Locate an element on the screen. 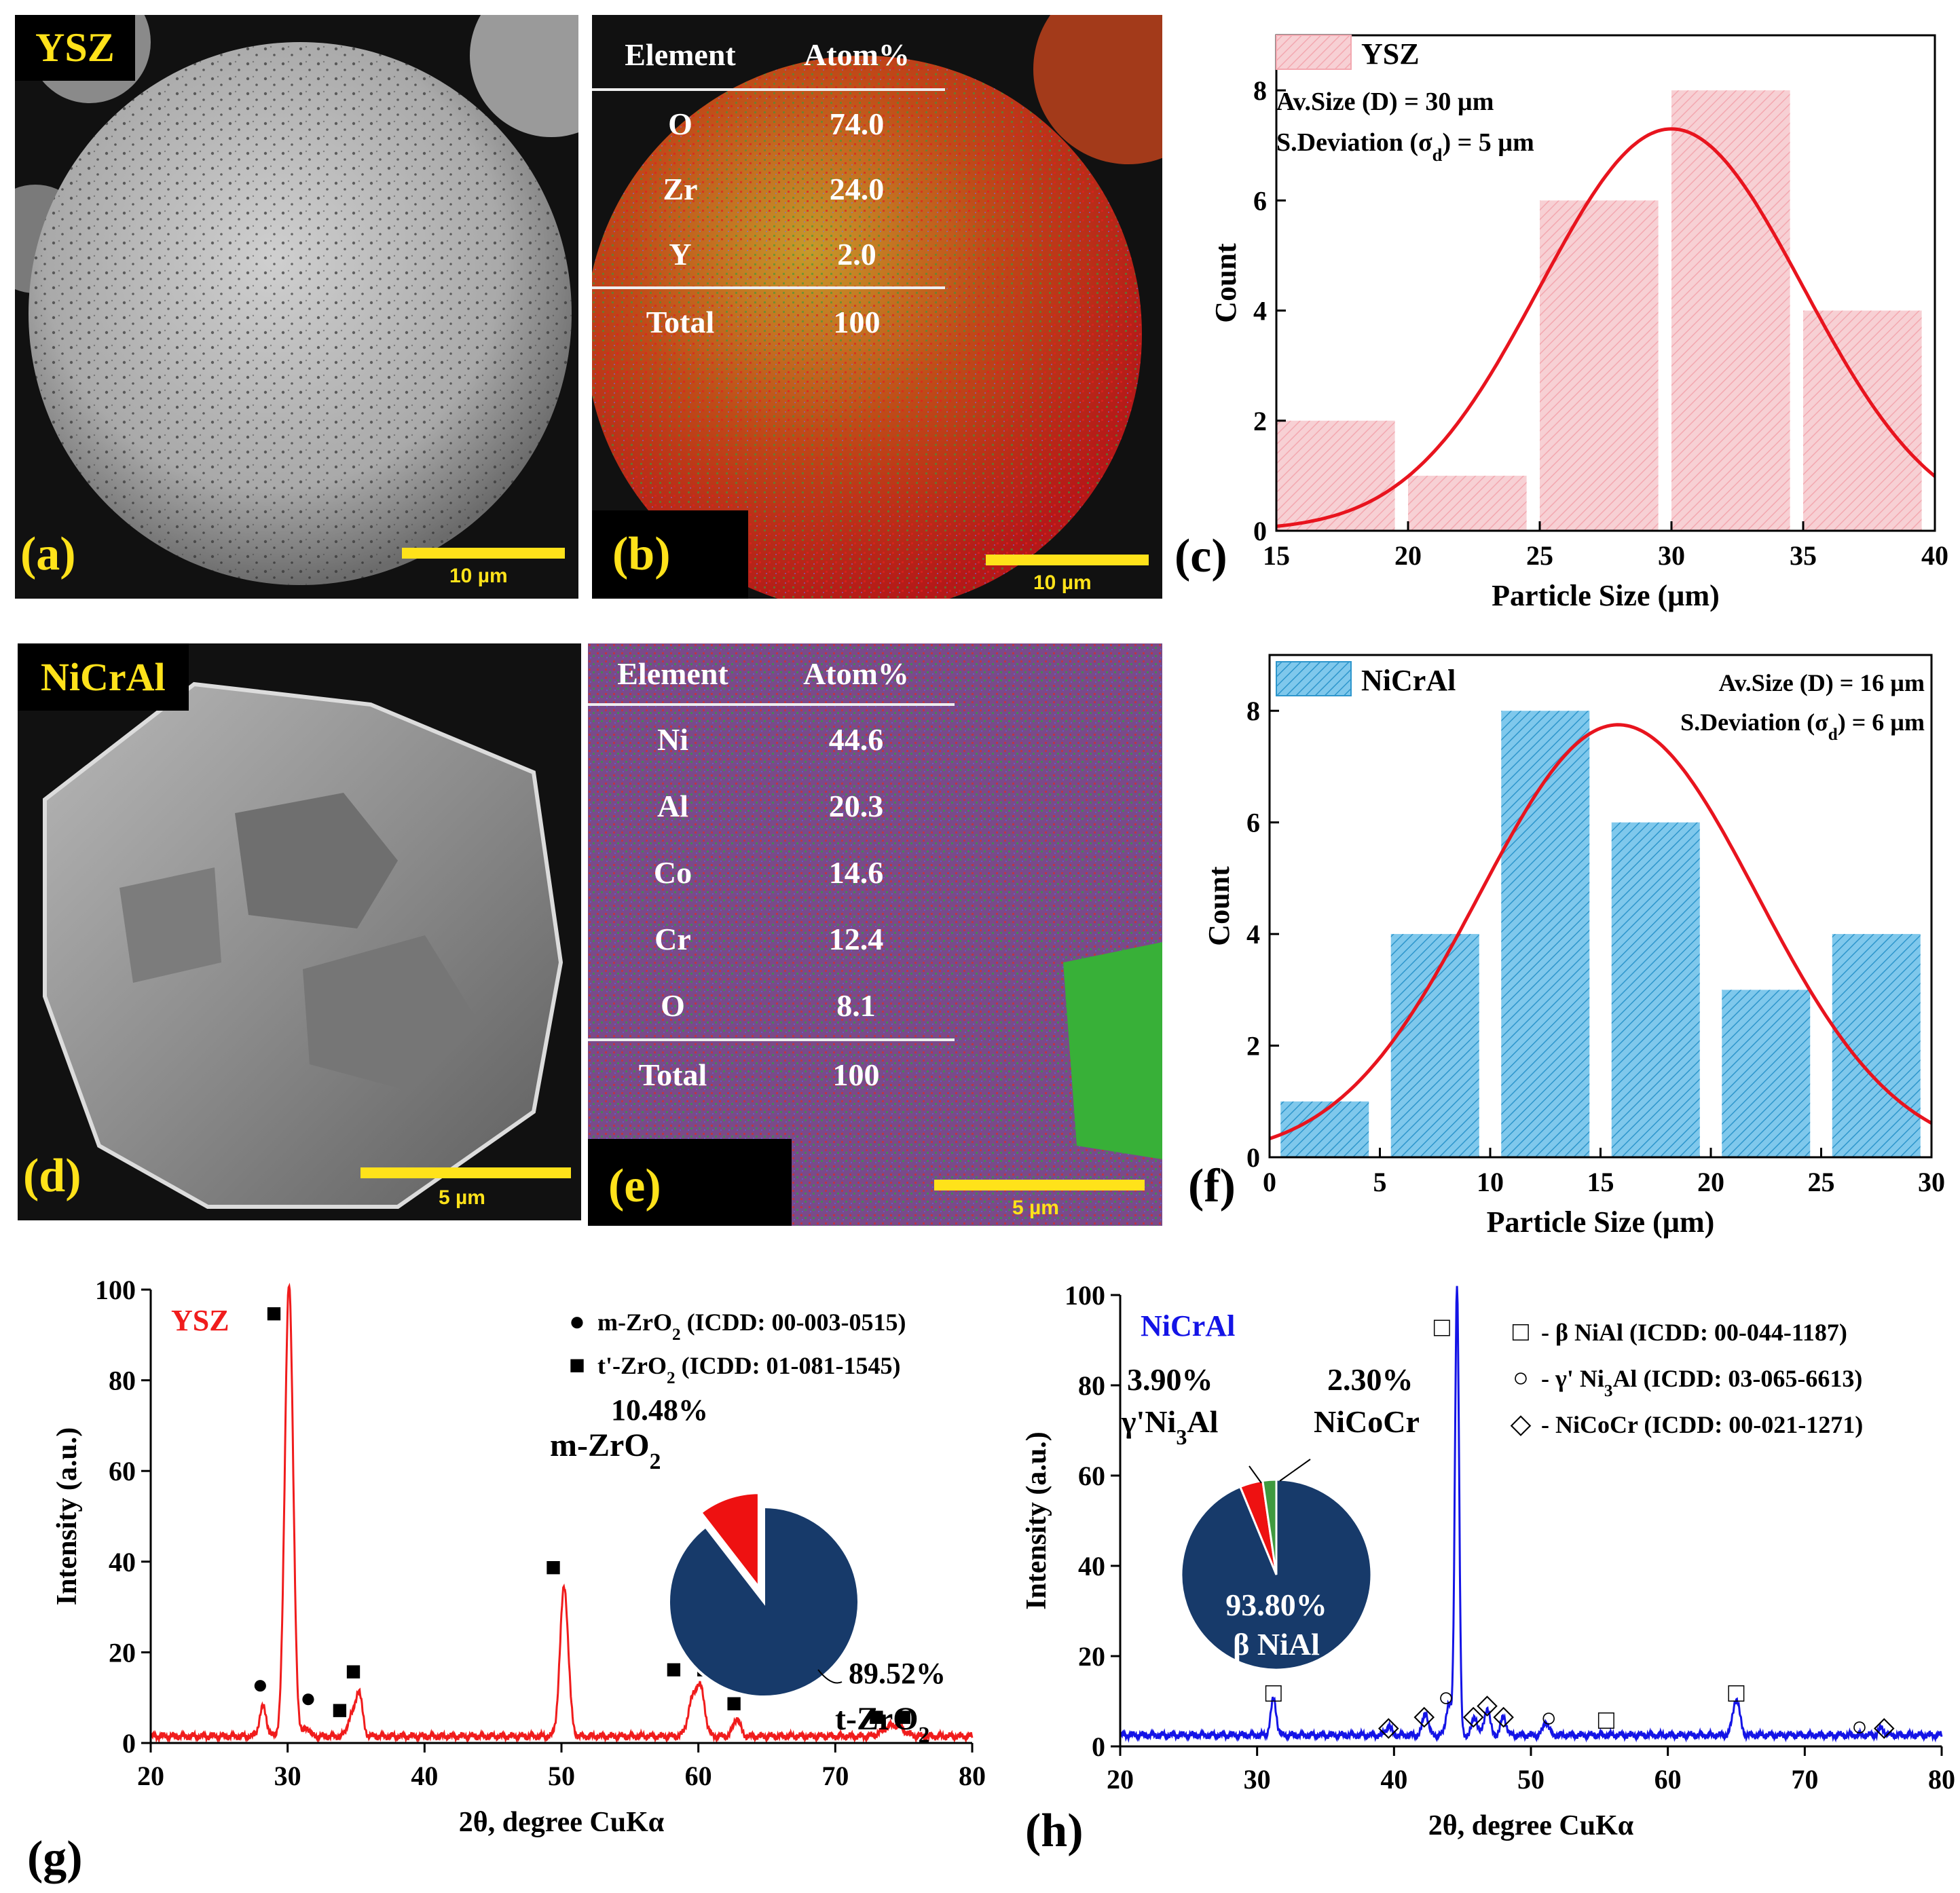 The height and width of the screenshot is (1893, 1960). y-tick-label: 40 is located at coordinates (123, 1562).